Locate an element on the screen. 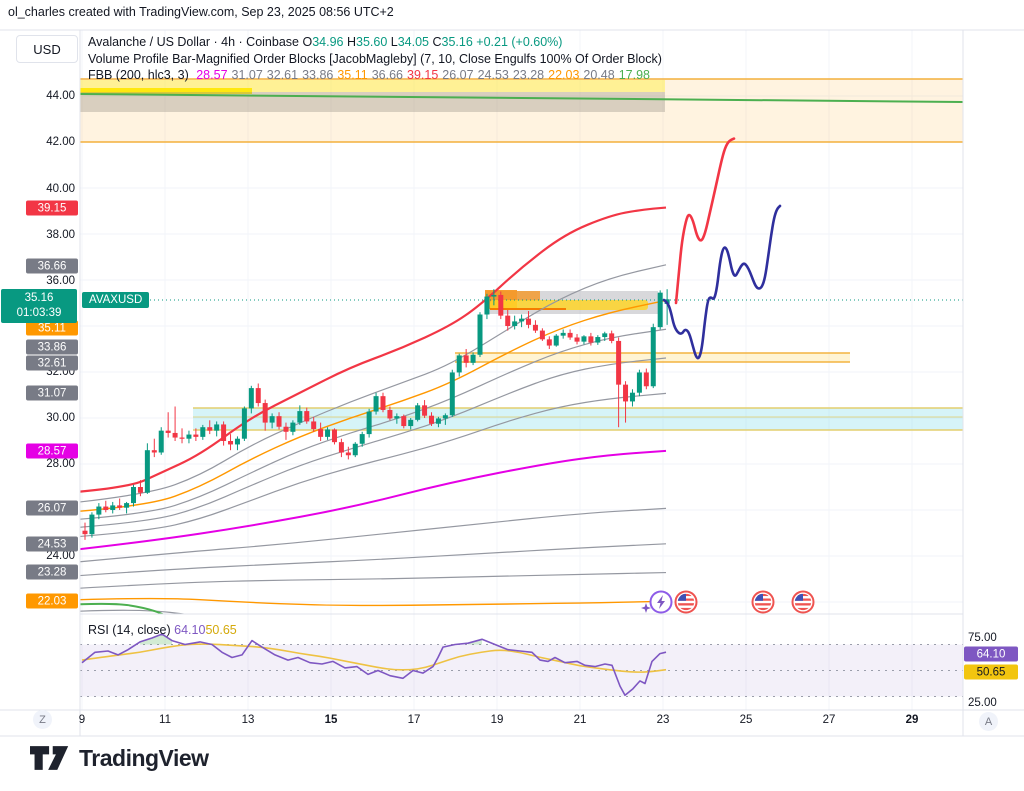 This screenshot has width=1024, height=791. time-axis-label: 15 is located at coordinates (331, 720).